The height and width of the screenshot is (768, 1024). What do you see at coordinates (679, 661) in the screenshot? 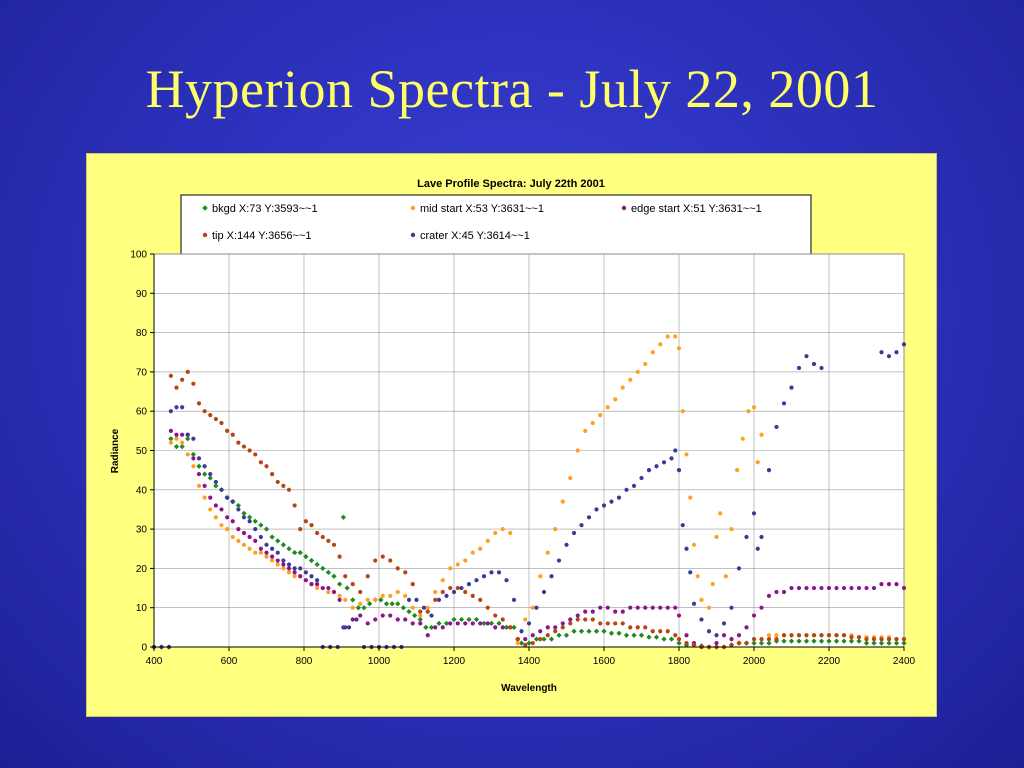
I see `x-tick-label: 1800` at bounding box center [679, 661].